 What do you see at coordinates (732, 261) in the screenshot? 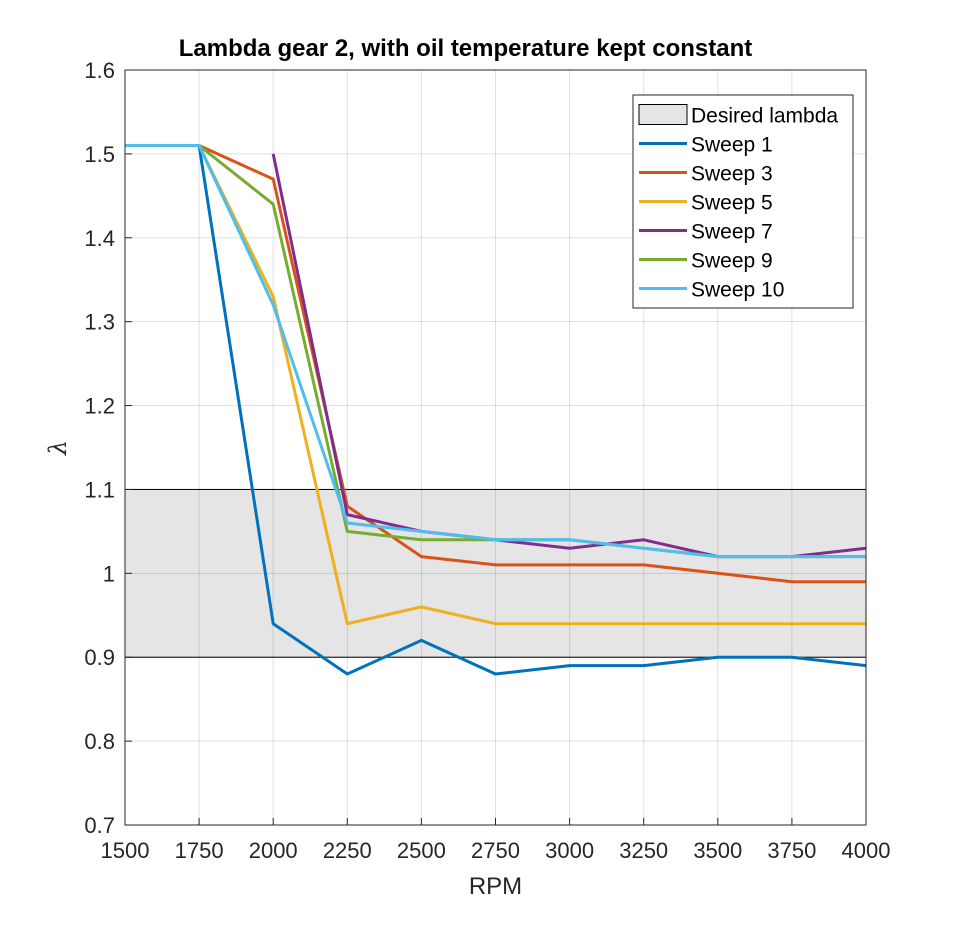
I see `legend-label-sweep-9: Sweep 9` at bounding box center [732, 261].